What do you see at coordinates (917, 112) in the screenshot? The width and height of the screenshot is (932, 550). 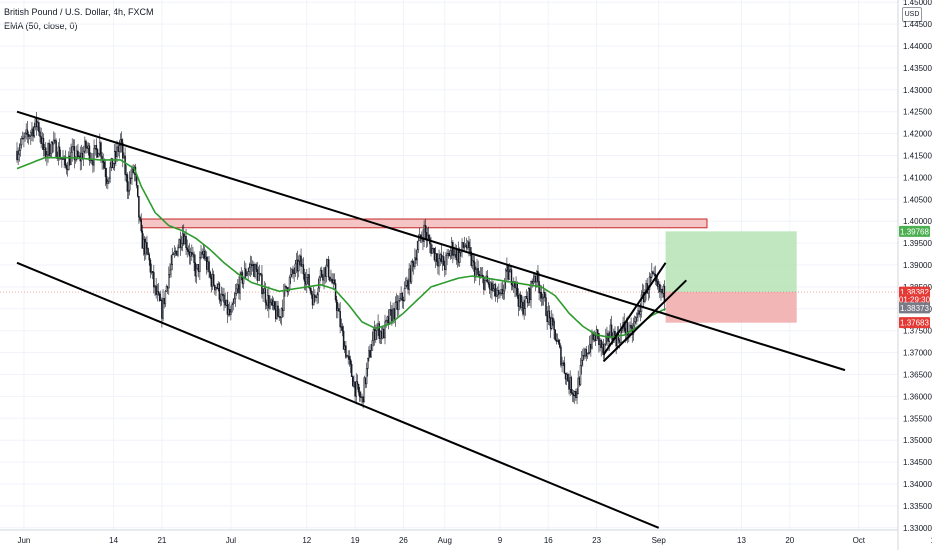 I see `y-tick-label: 1.42500` at bounding box center [917, 112].